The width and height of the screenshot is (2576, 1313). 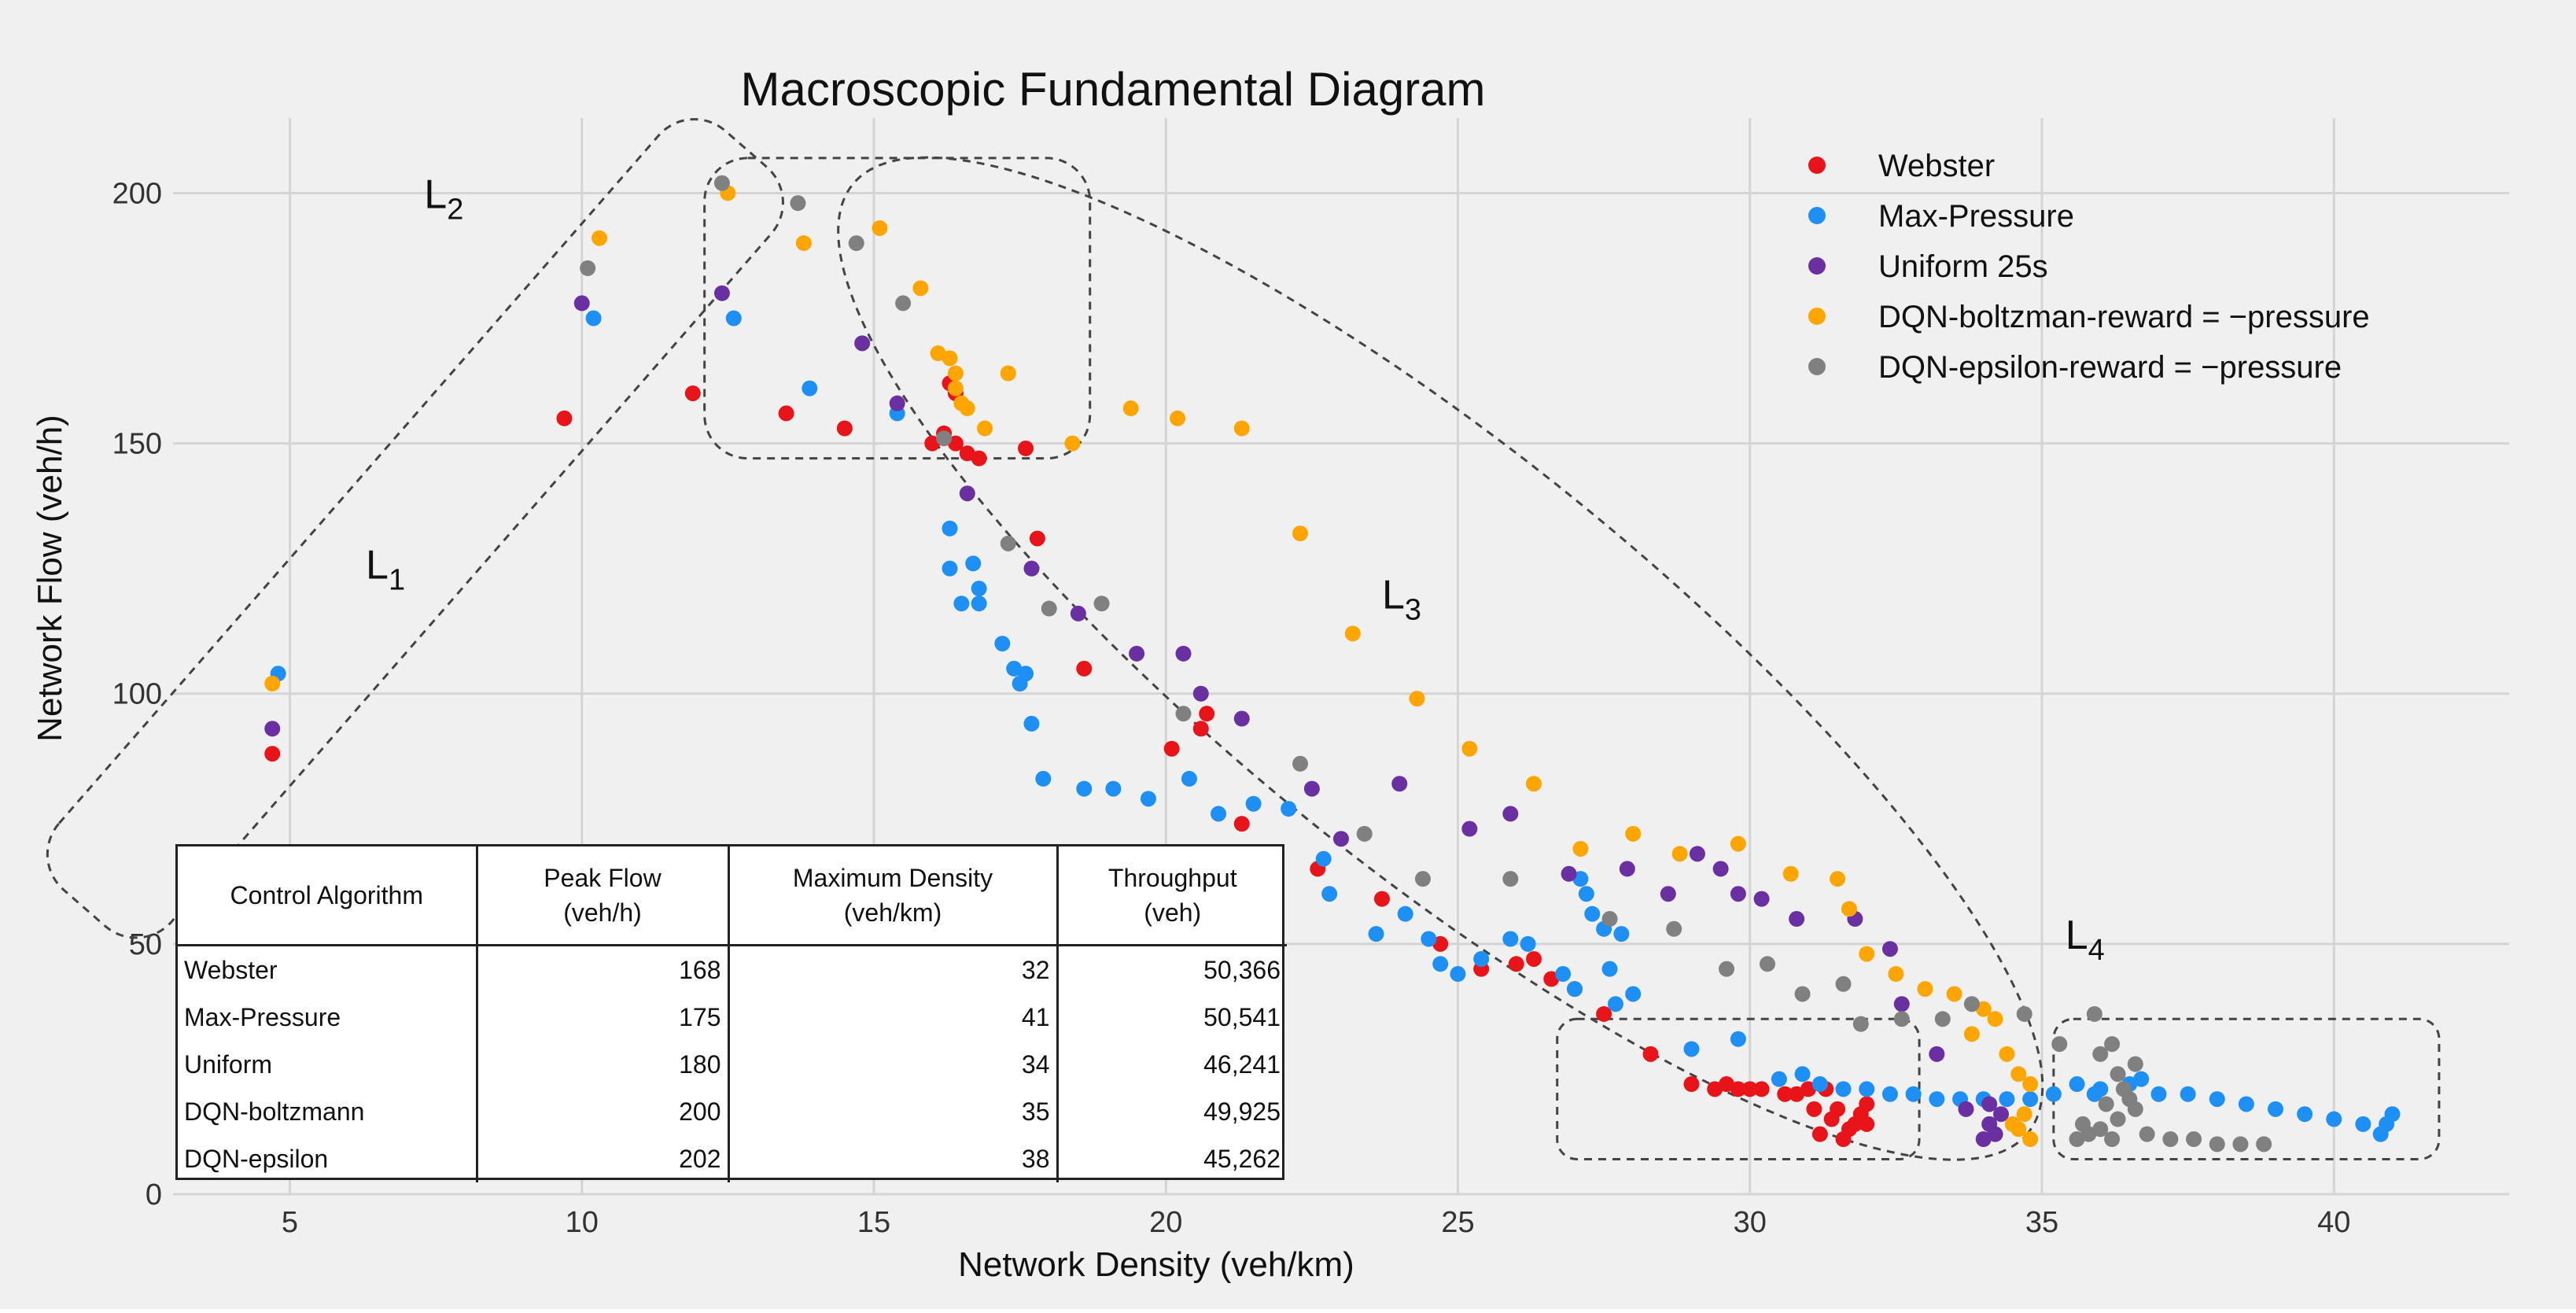 I want to click on cell-max-density: 41, so click(x=893, y=1017).